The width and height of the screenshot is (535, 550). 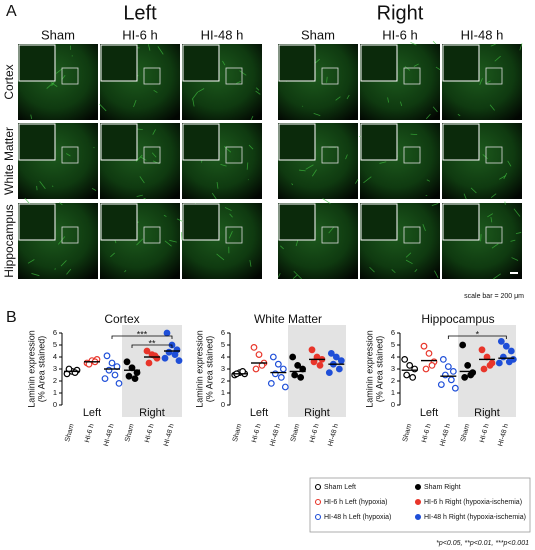 I want to click on y-tick-label: 0, so click(x=223, y=404).